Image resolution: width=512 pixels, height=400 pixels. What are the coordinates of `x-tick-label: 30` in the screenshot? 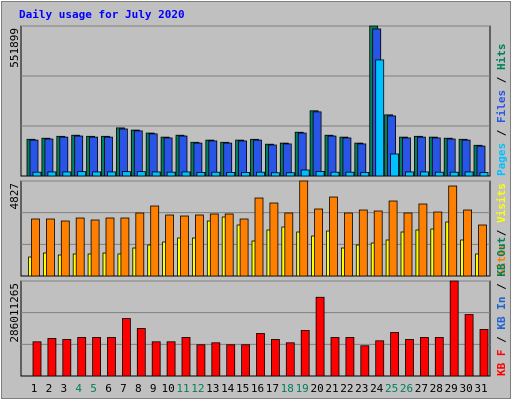 It's located at (465, 388).